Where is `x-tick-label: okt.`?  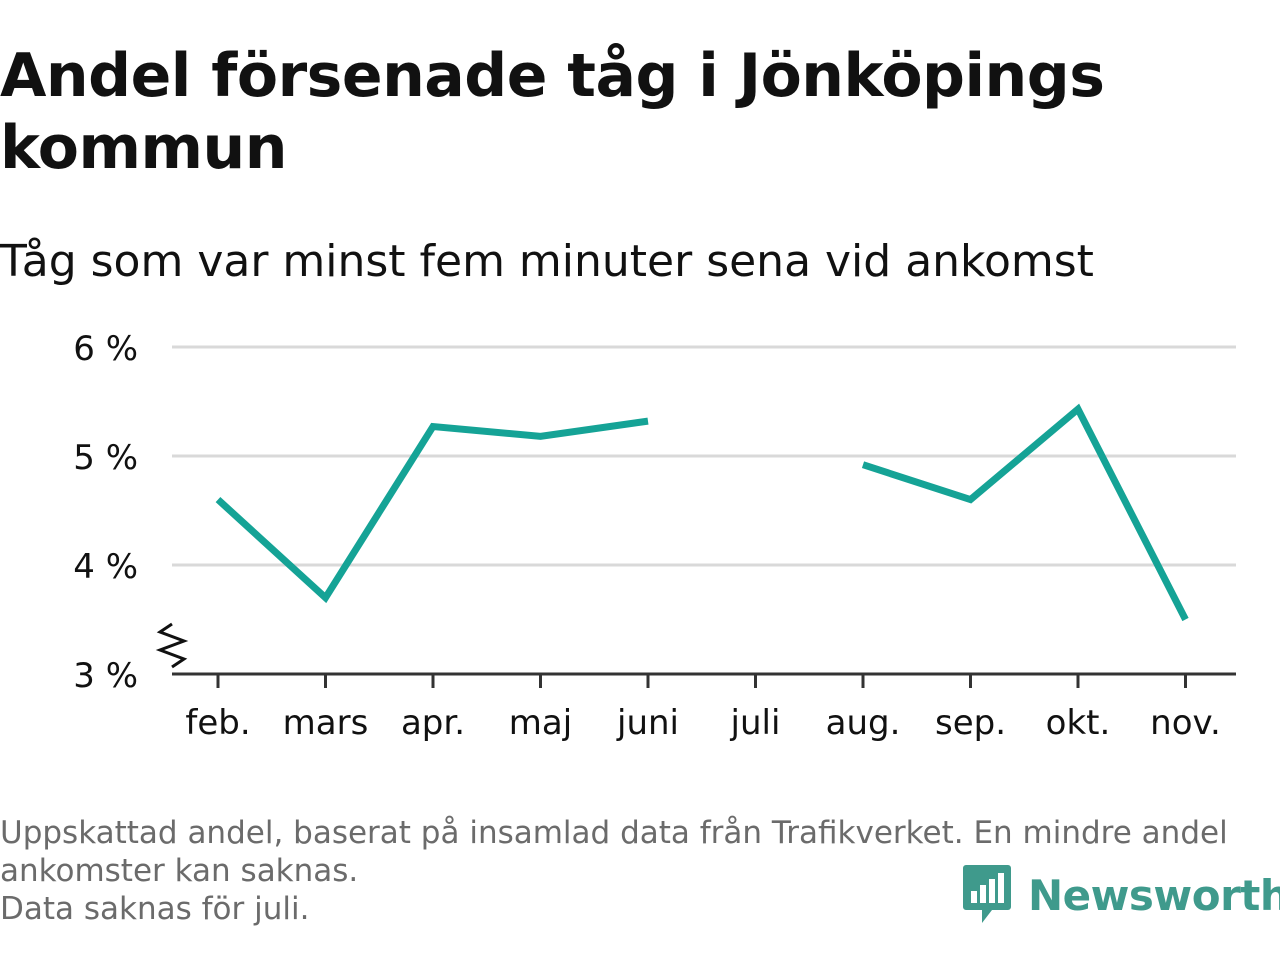 x-tick-label: okt. is located at coordinates (1078, 723).